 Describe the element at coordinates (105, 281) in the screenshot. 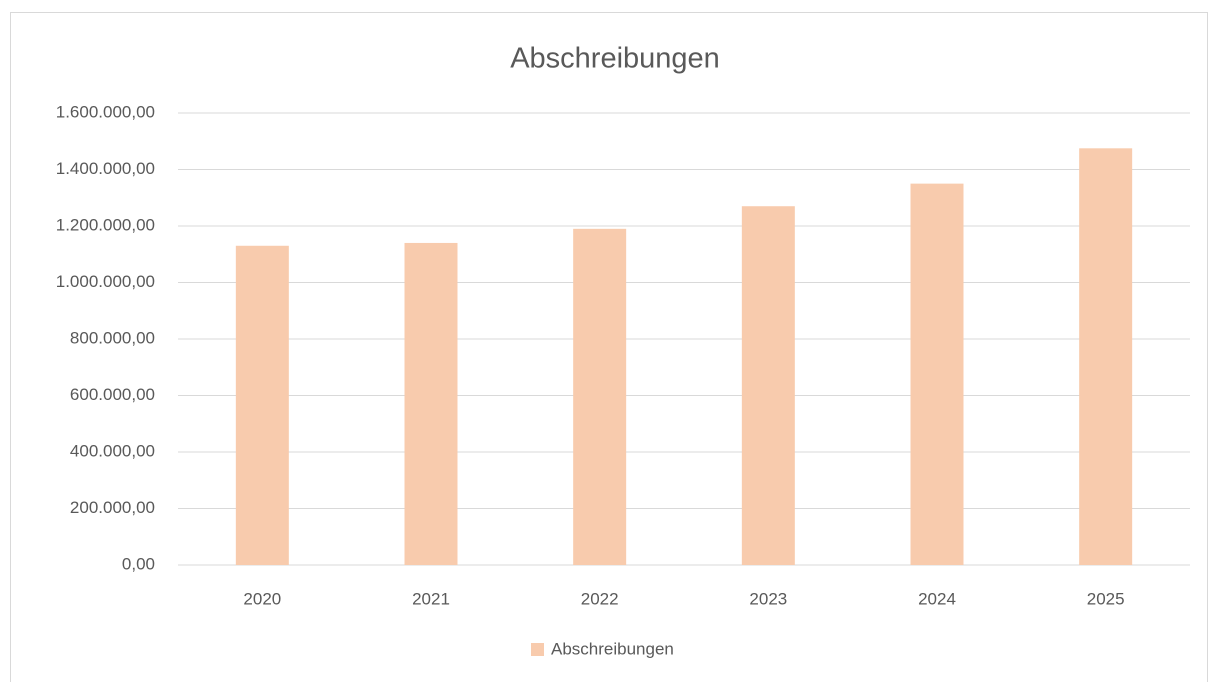

I see `y-tick-label: 1.000.000,00` at that location.